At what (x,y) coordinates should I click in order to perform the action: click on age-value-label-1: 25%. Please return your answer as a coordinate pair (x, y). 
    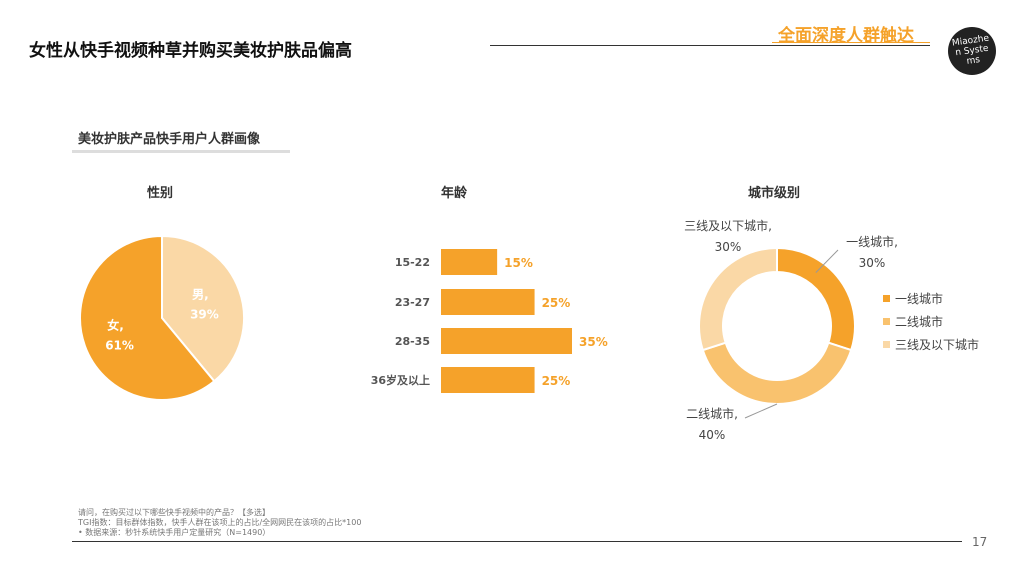
    Looking at the image, I should click on (556, 303).